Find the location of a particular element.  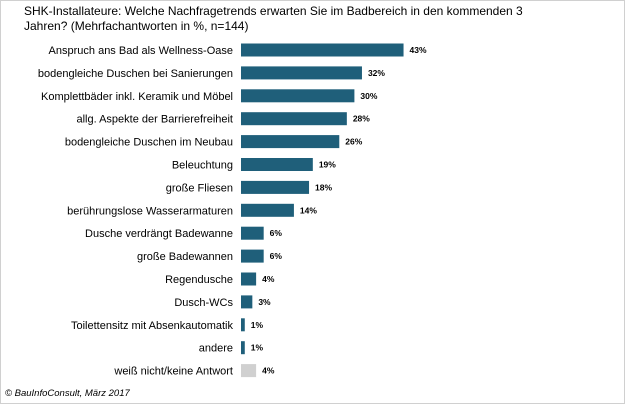

category-label: andere is located at coordinates (216, 349).